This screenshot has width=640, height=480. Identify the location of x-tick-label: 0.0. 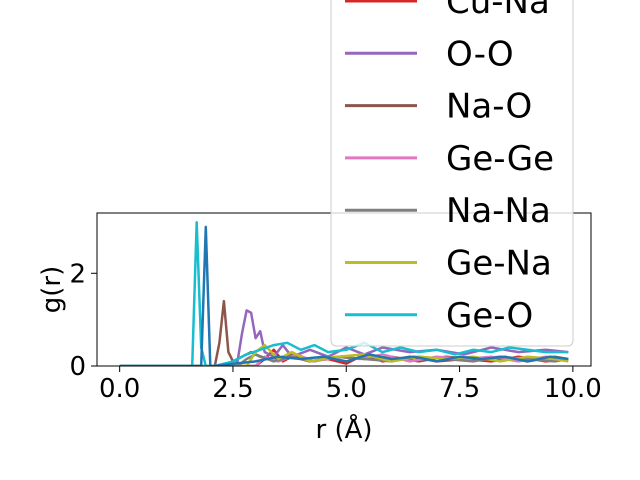
(119, 389).